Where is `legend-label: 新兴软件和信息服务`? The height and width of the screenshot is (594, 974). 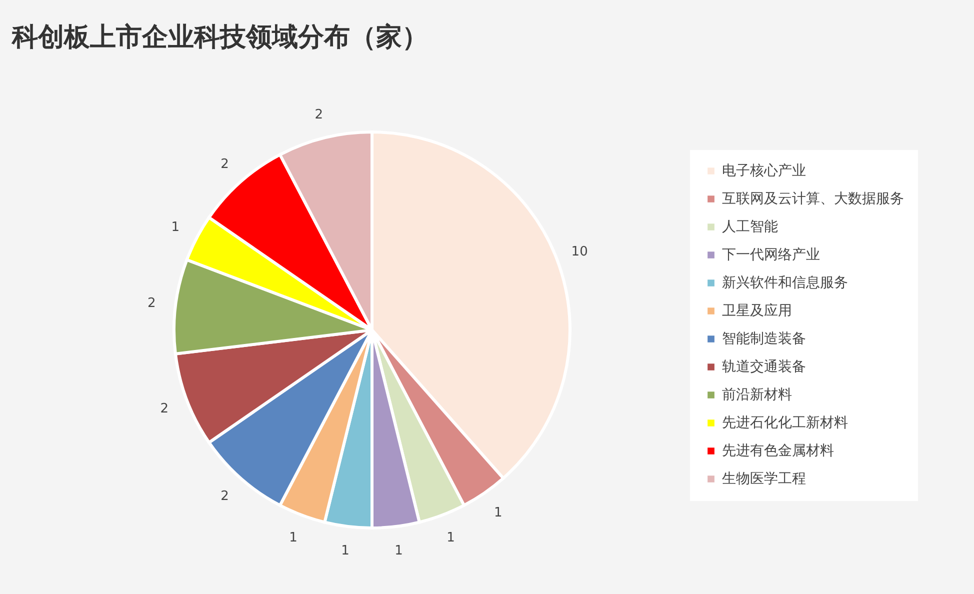
legend-label: 新兴软件和信息服务 is located at coordinates (785, 283).